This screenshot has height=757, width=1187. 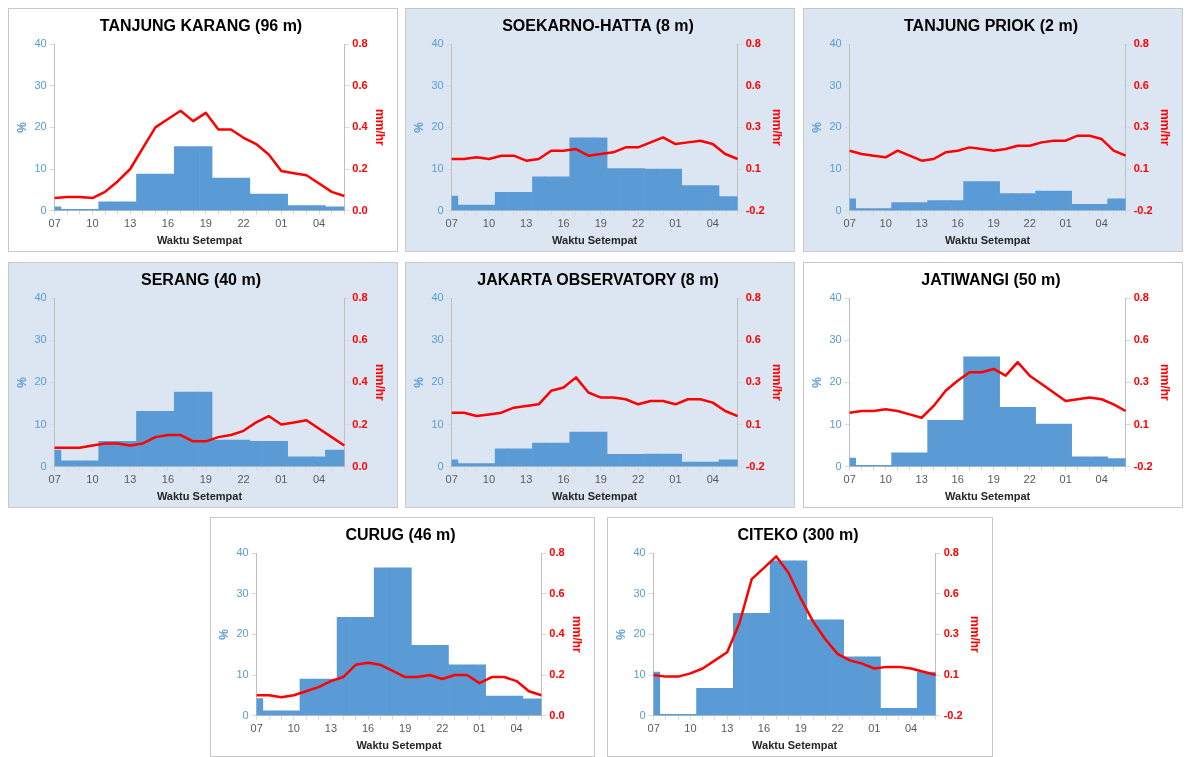 What do you see at coordinates (400, 535) in the screenshot?
I see `chart-title: CURUG (46 m)` at bounding box center [400, 535].